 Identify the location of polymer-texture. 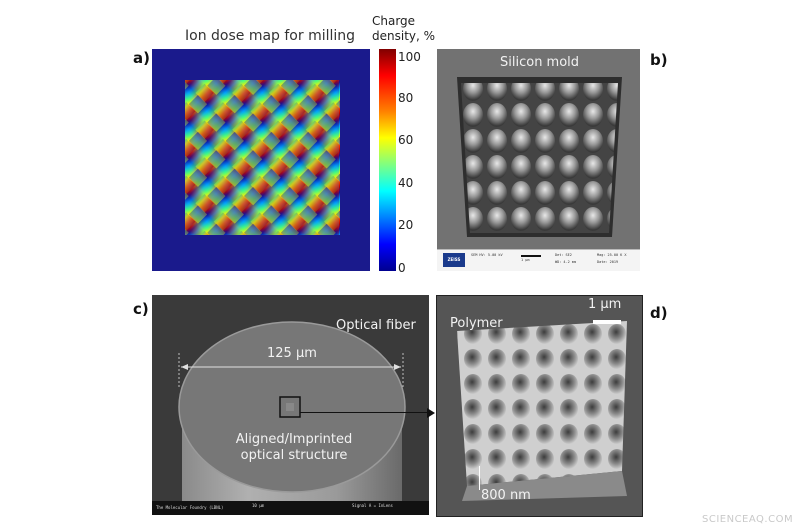
(542, 411).